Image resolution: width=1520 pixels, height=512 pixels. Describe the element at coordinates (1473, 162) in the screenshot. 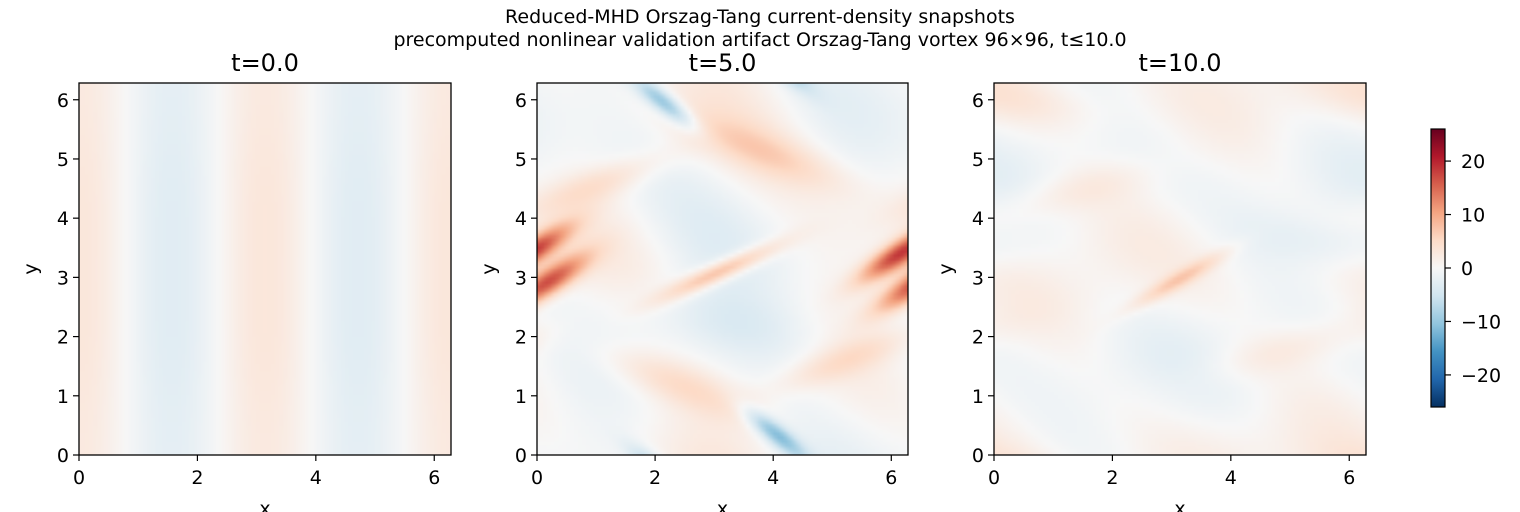

I see `colorbar-tick-label: 20` at that location.